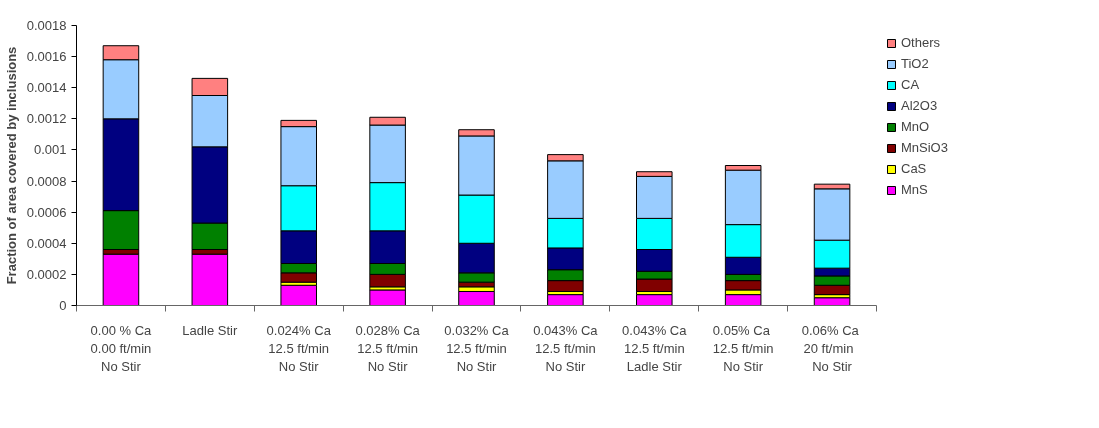 This screenshot has width=1099, height=428. Describe the element at coordinates (46, 274) in the screenshot. I see `y-tick-label: 0.0002` at that location.